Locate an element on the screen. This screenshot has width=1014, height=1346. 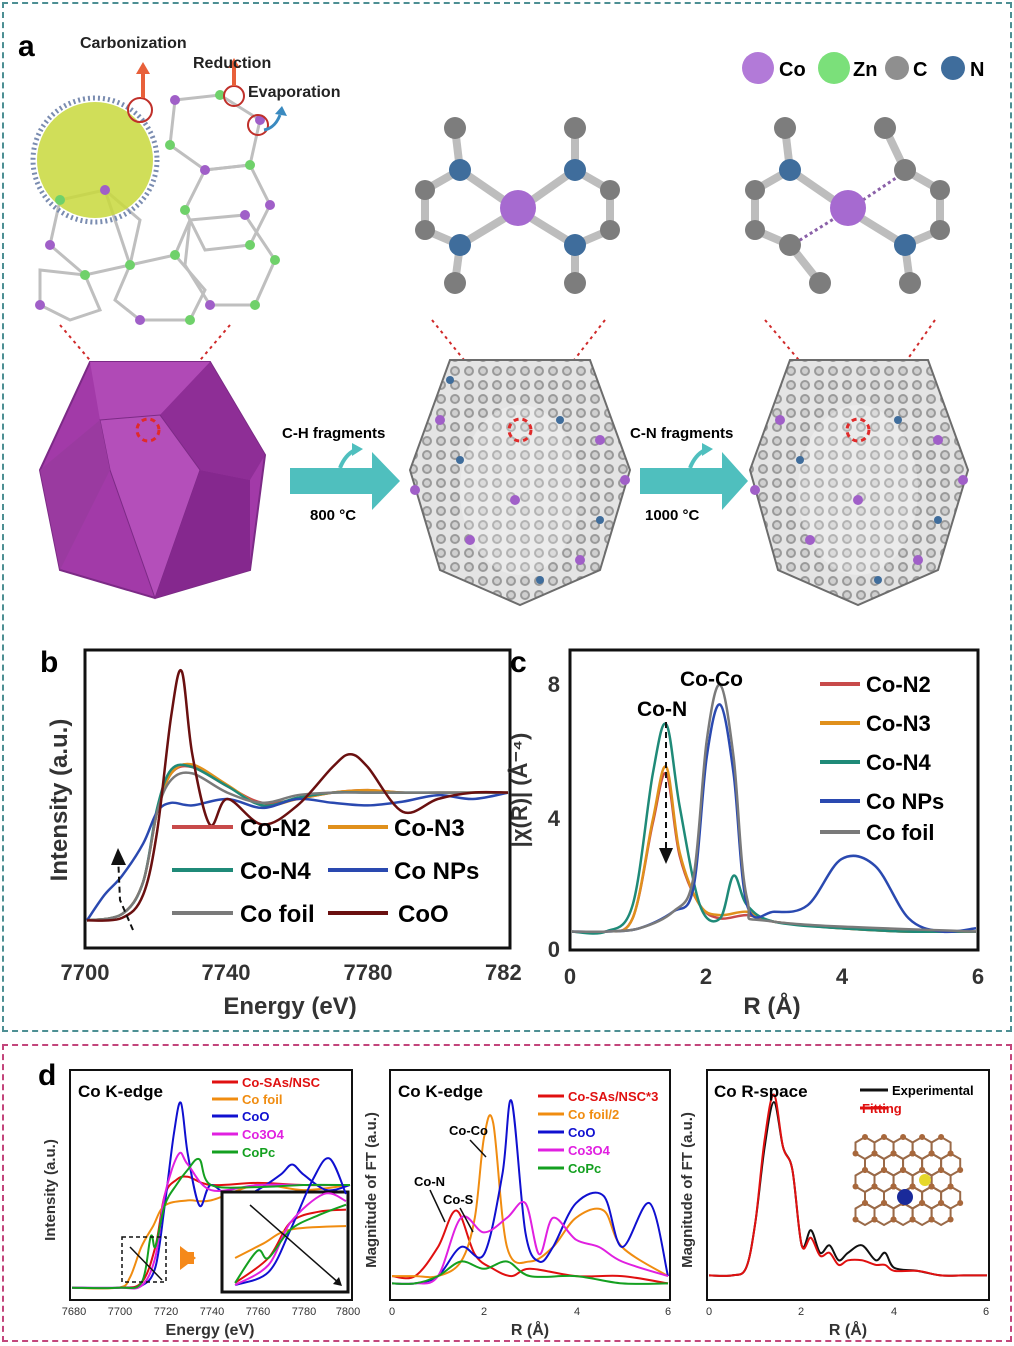
plot-c-ytick-1: 4 is located at coordinates (554, 818).